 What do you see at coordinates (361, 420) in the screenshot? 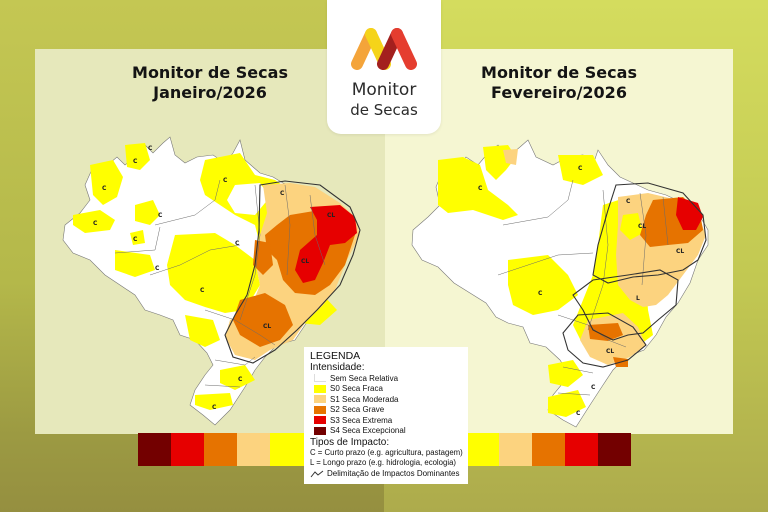
I see `legend-label: S3 Seca Extrema` at bounding box center [361, 420].